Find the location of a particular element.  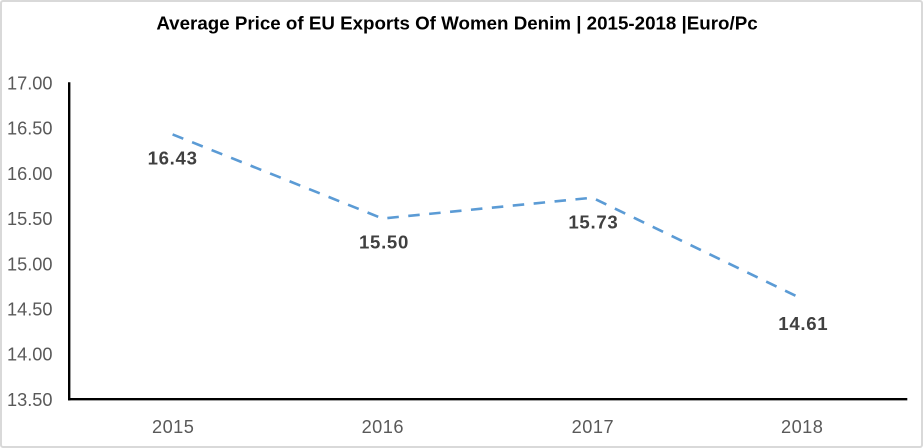

svg-text: 15.00 is located at coordinates (30, 264).